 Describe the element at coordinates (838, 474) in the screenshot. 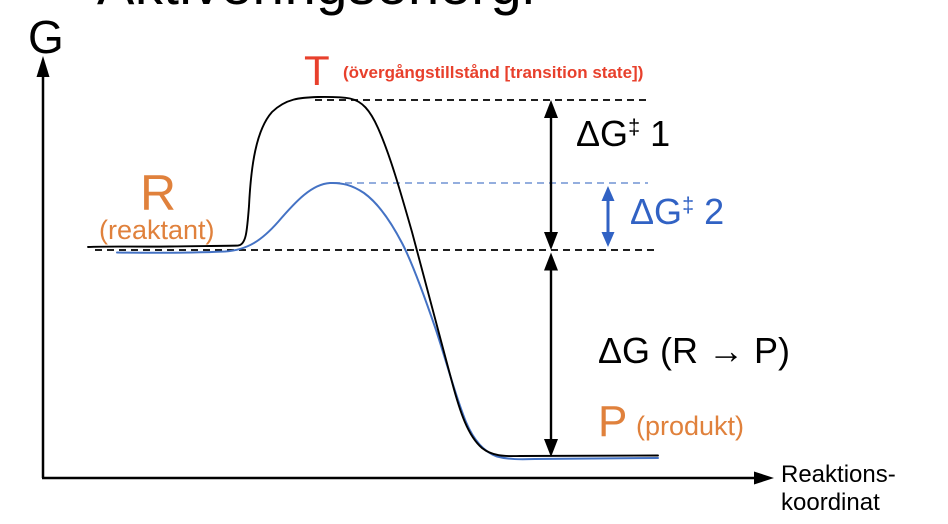

I see `x-axis-label-line1: Reaktions-` at that location.